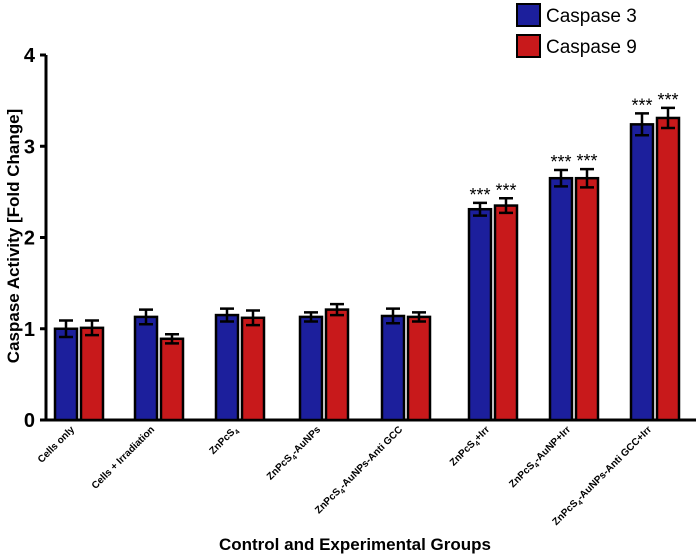 The height and width of the screenshot is (556, 699). I want to click on y-tick-label: 0, so click(29, 421).